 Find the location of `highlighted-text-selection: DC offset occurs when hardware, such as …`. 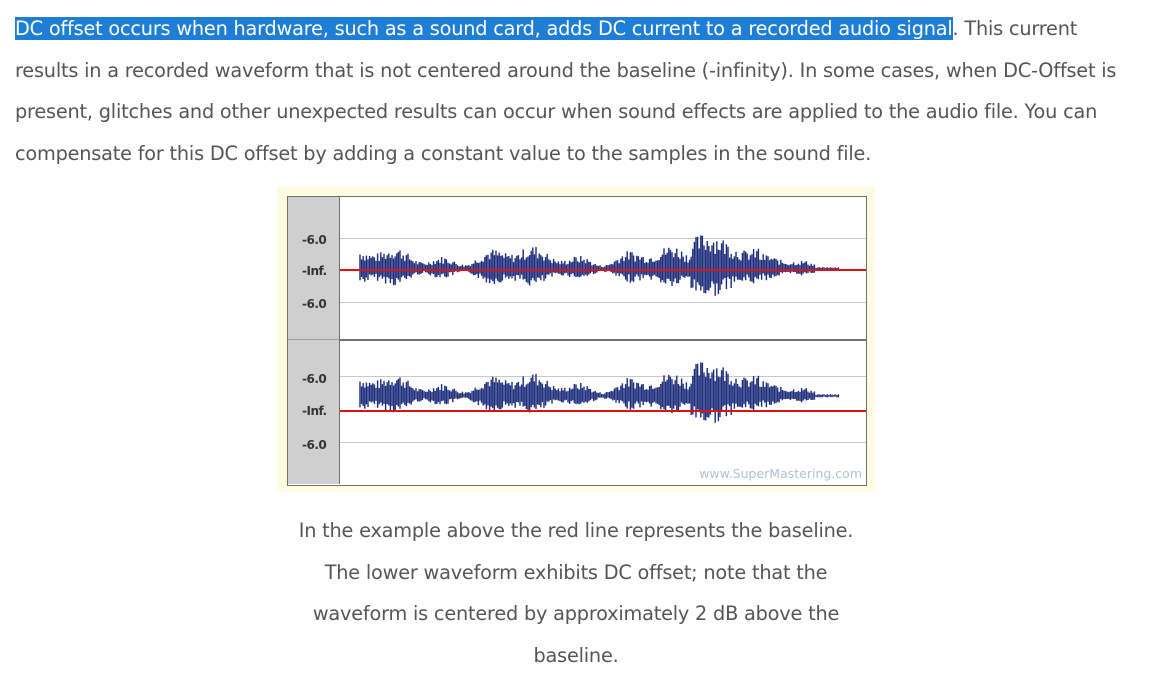

highlighted-text-selection: DC offset occurs when hardware, such as … is located at coordinates (484, 28).